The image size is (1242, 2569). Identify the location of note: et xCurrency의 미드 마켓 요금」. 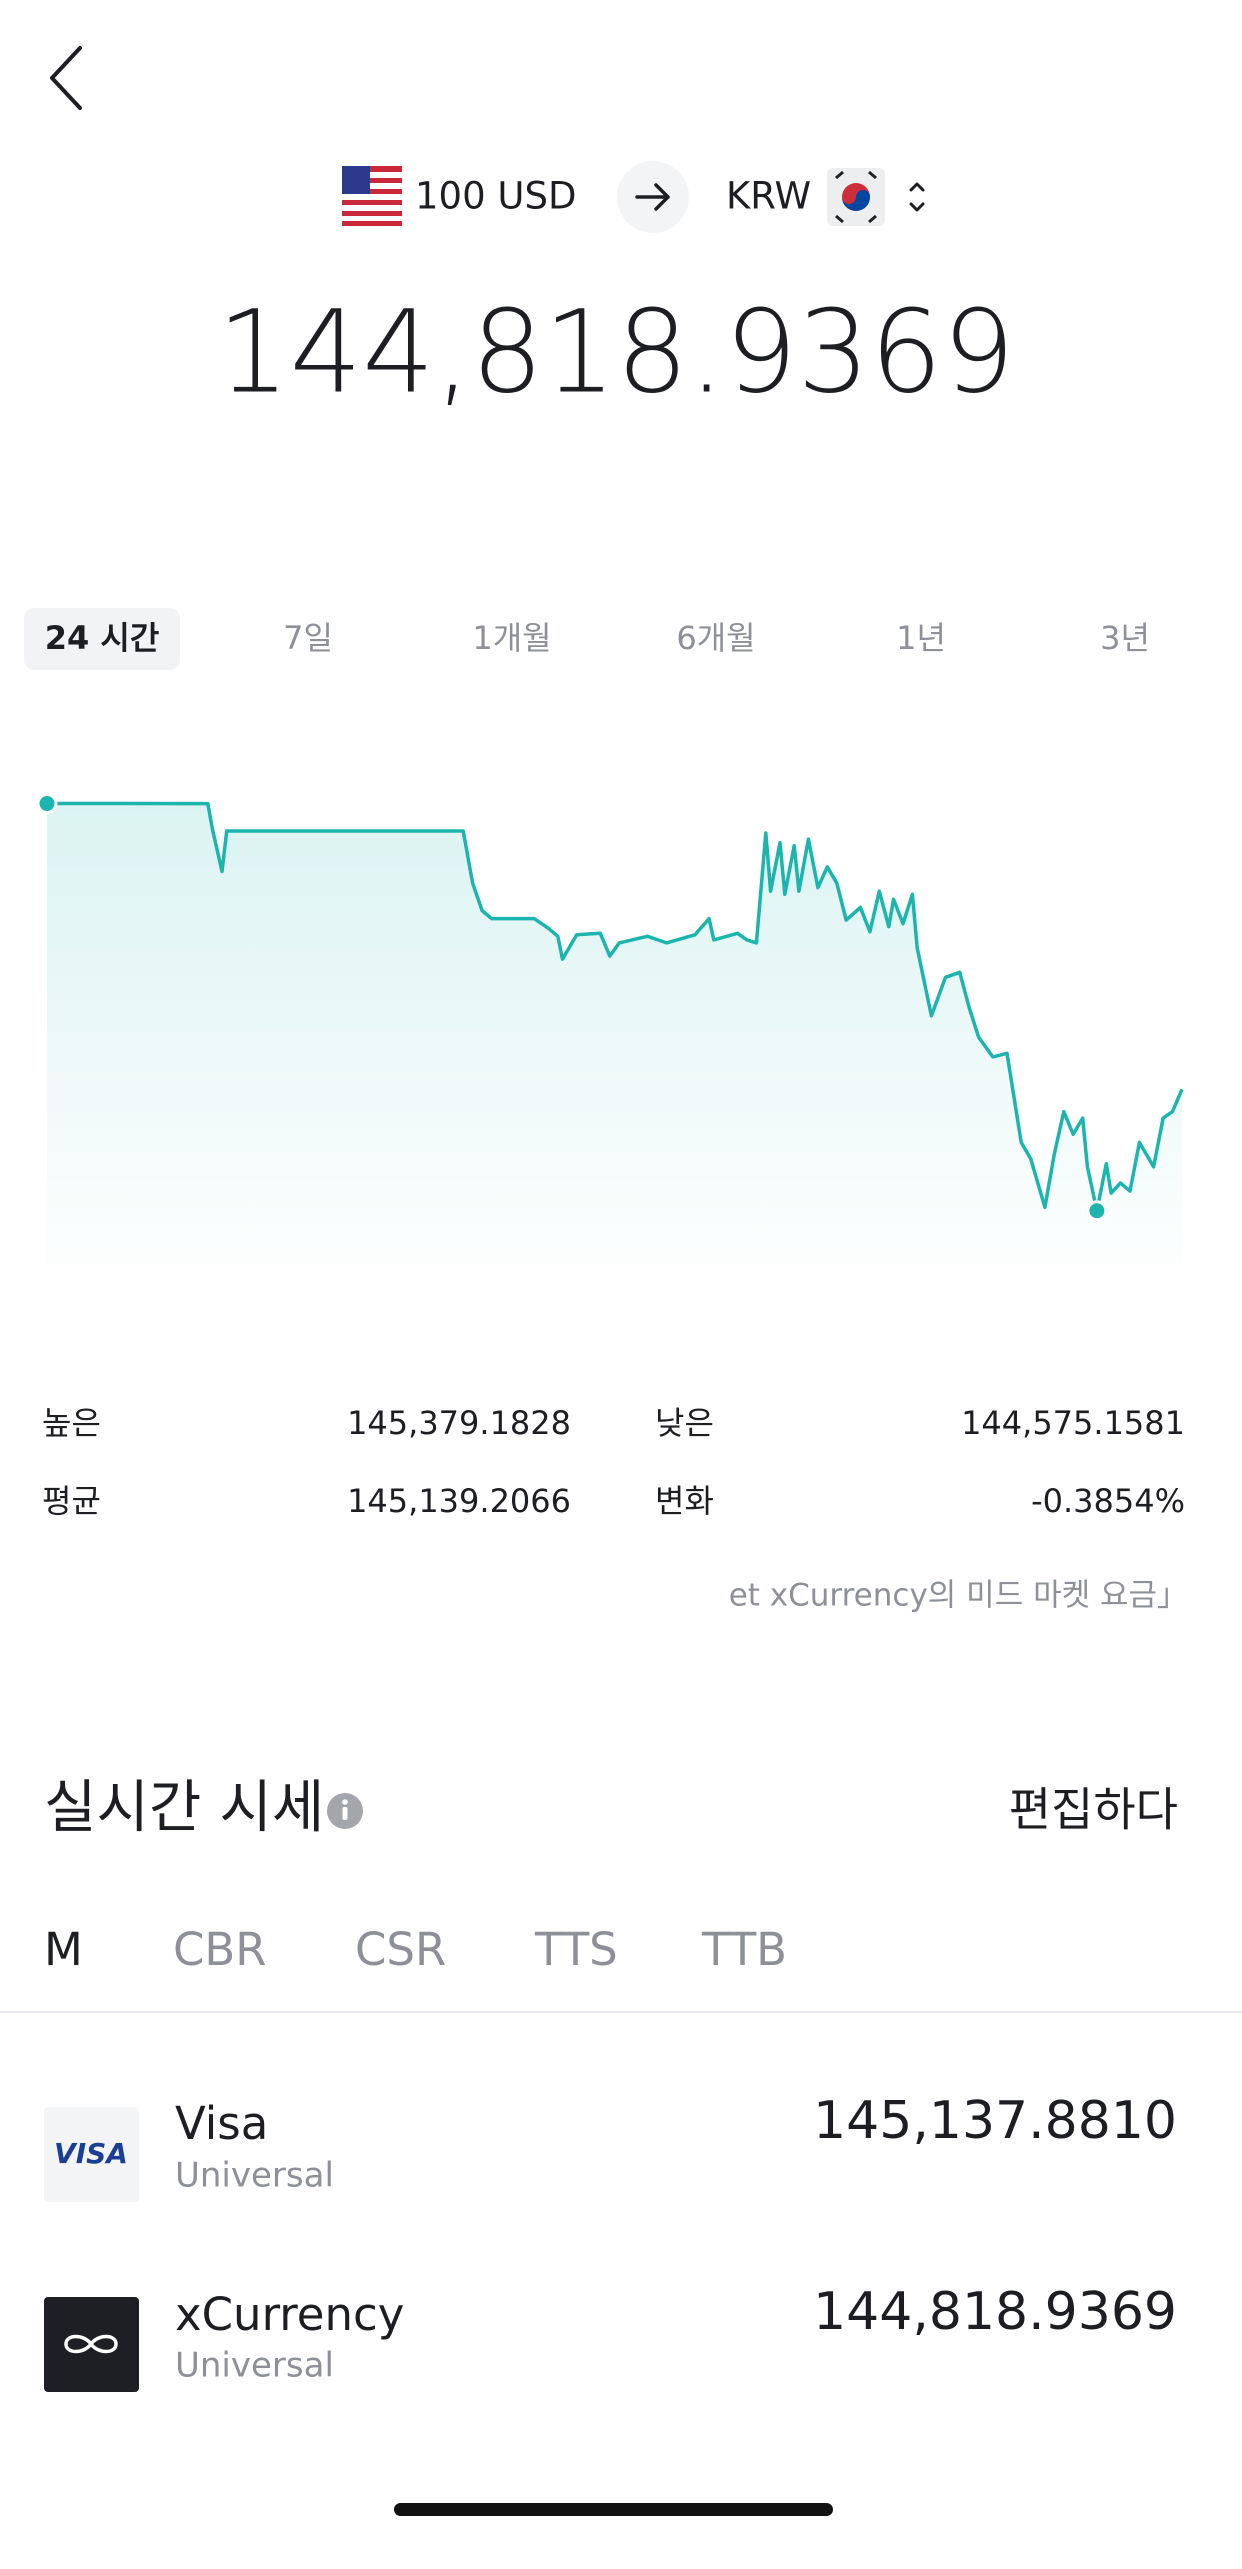
(958, 1596).